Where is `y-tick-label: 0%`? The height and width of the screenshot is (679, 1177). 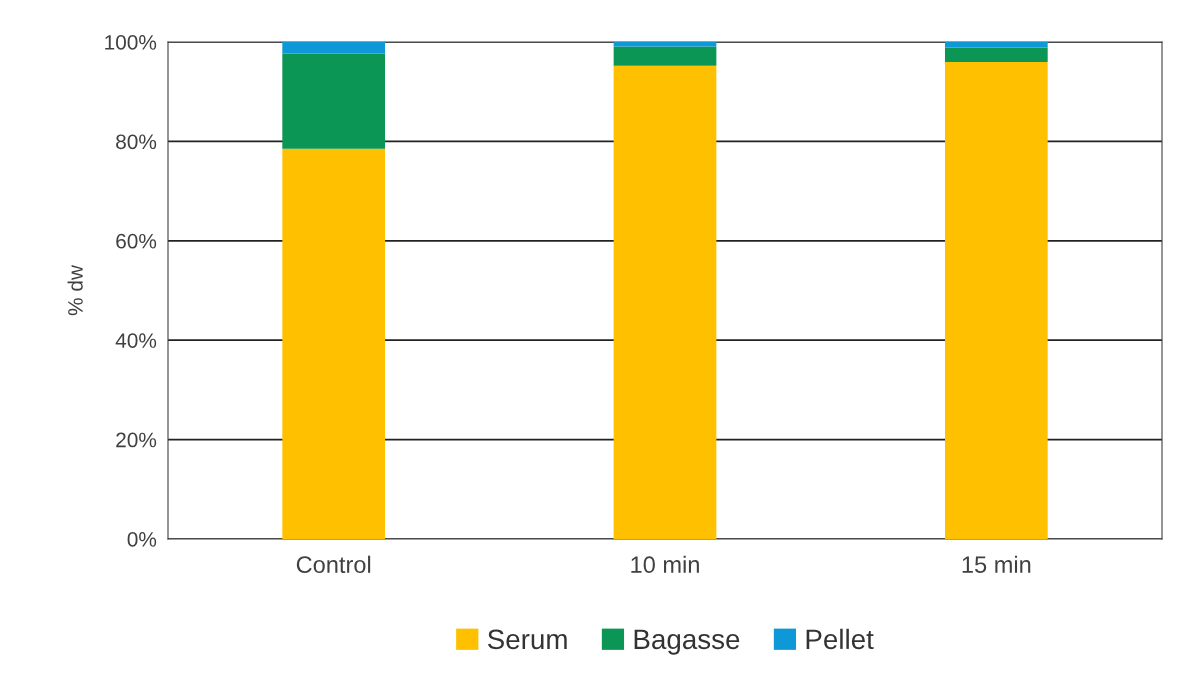
y-tick-label: 0% is located at coordinates (142, 539).